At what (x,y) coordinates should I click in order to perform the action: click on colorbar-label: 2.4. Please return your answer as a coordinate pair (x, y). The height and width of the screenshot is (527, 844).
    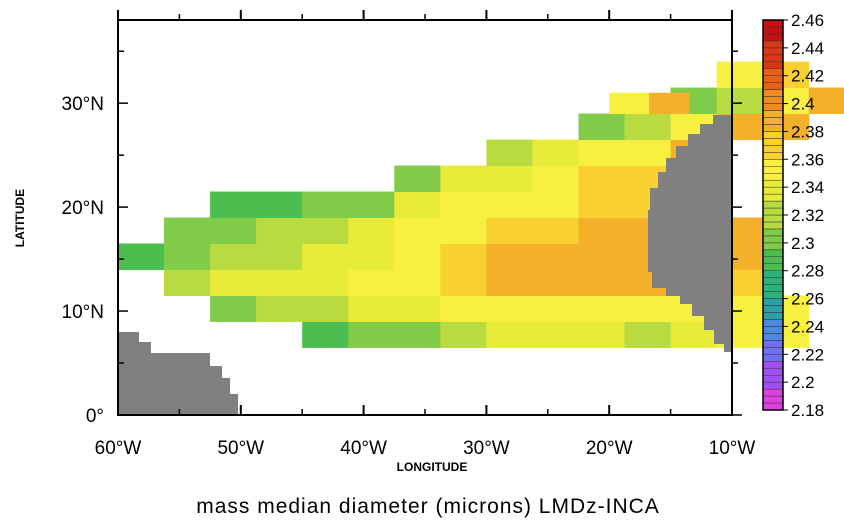
    Looking at the image, I should click on (803, 104).